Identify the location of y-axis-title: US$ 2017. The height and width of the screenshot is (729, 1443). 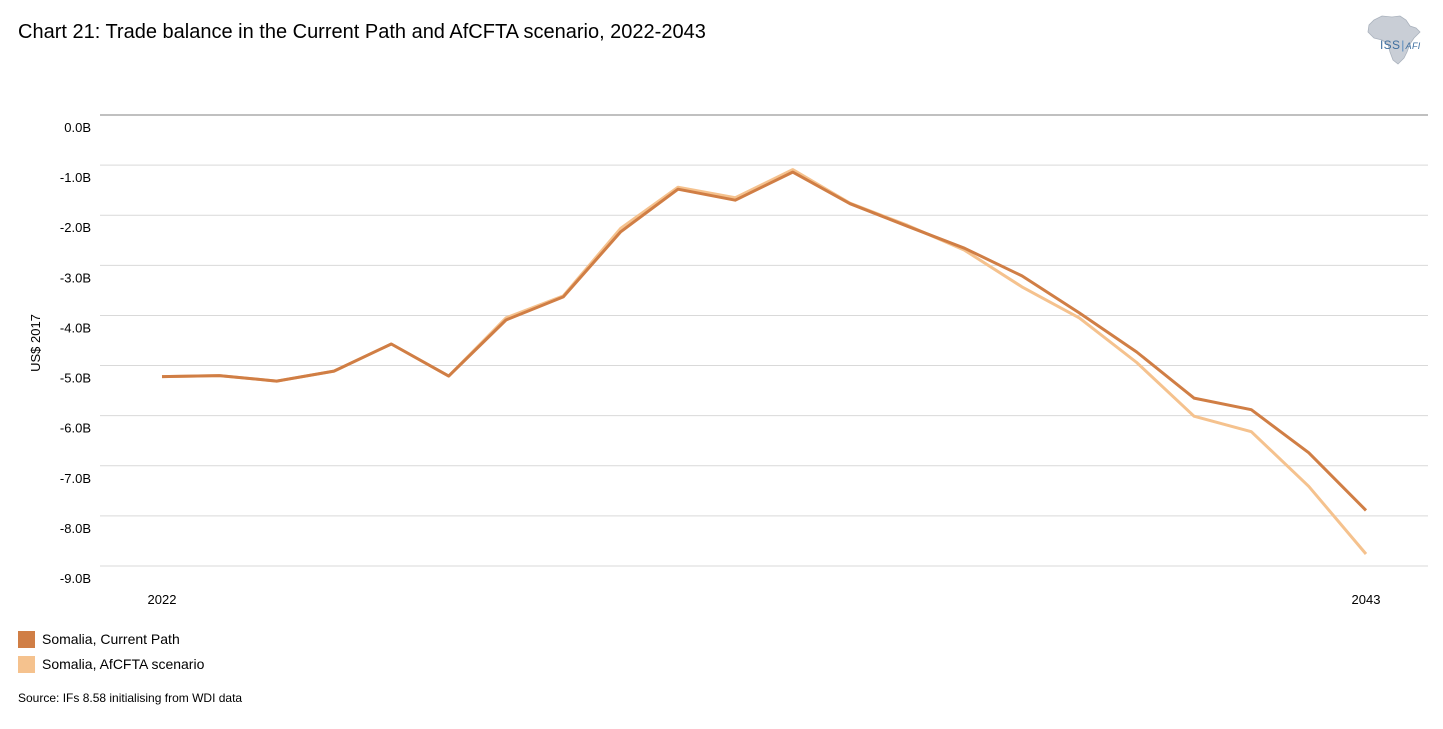
(35, 343).